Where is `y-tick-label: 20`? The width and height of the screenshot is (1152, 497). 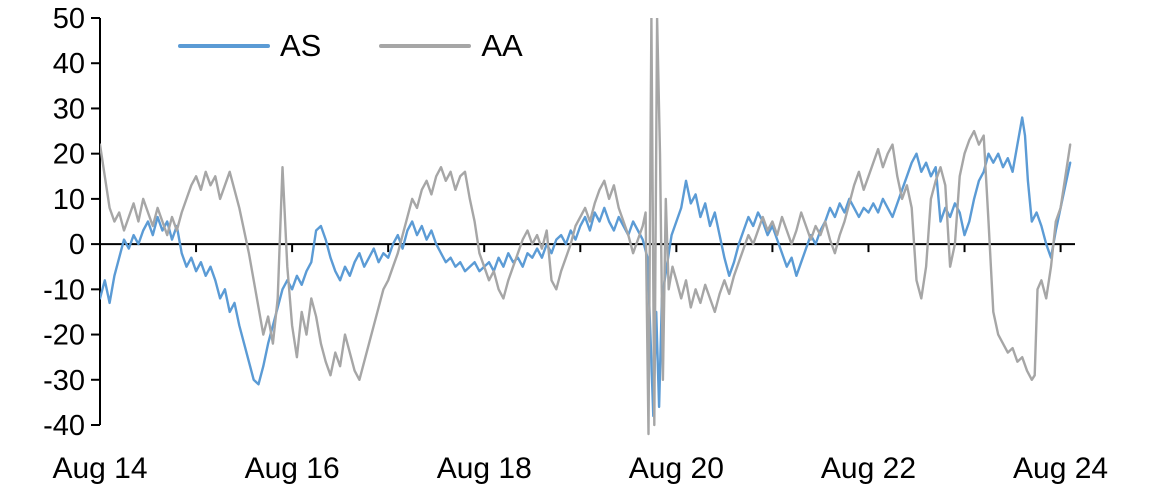
y-tick-label: 20 is located at coordinates (69, 155).